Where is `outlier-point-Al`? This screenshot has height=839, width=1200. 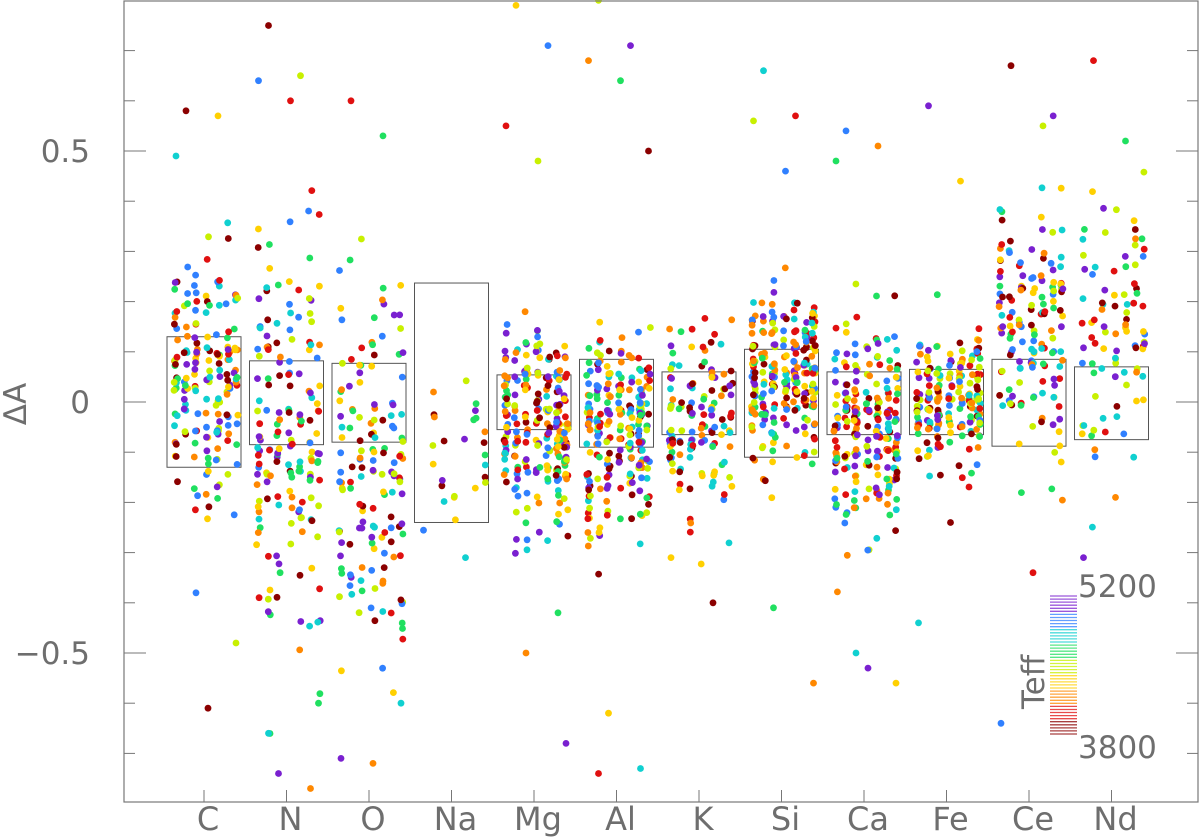 outlier-point-Al is located at coordinates (620, 81).